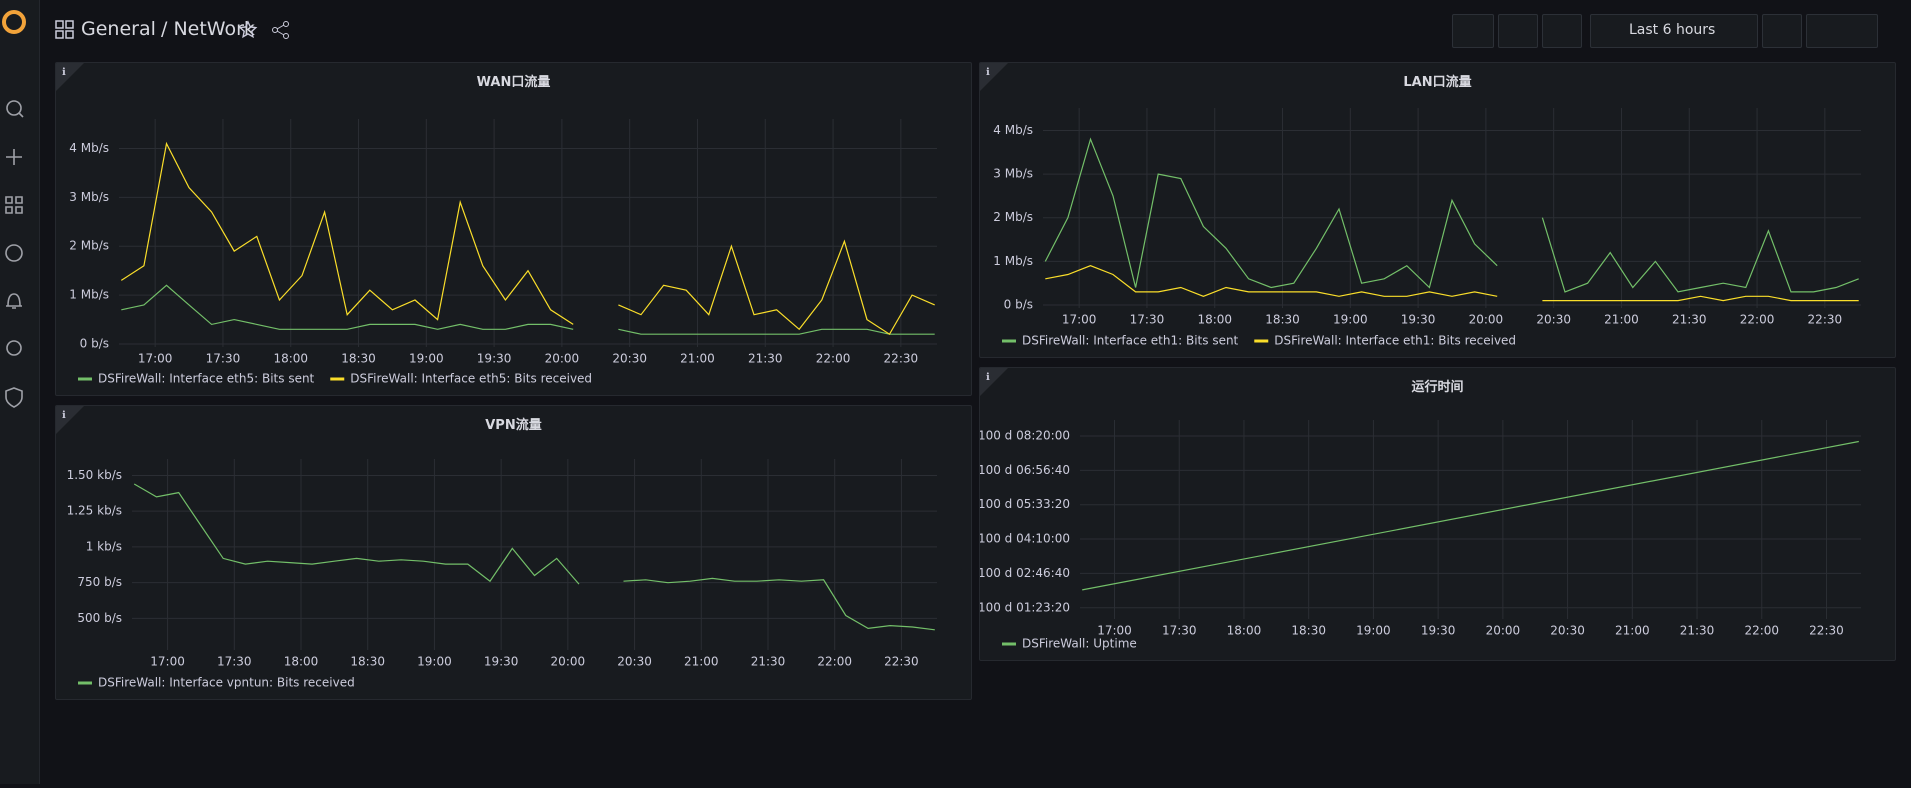  What do you see at coordinates (14, 301) in the screenshot?
I see `alert-icon` at bounding box center [14, 301].